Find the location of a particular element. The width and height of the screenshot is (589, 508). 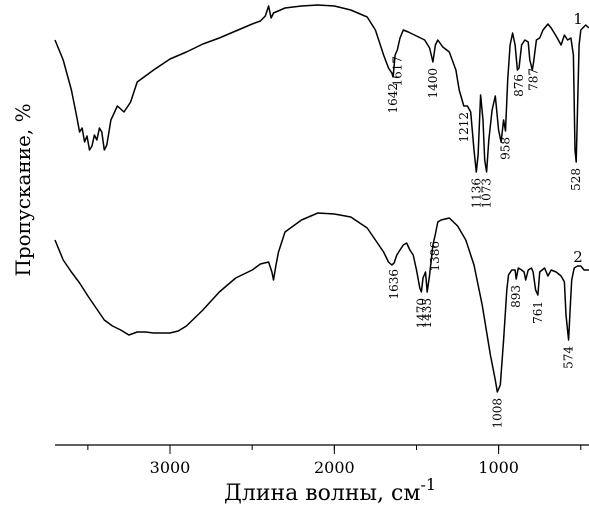

series-label-1: 1 is located at coordinates (578, 19).